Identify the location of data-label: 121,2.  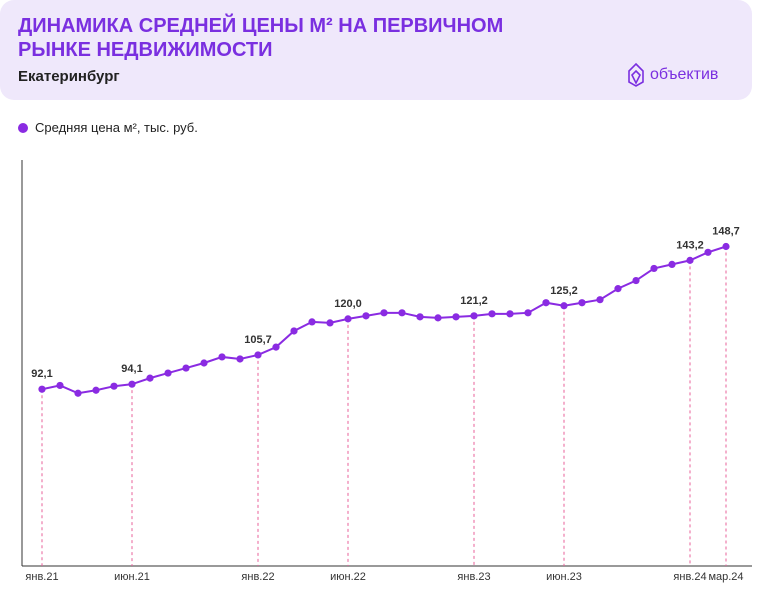
(474, 301).